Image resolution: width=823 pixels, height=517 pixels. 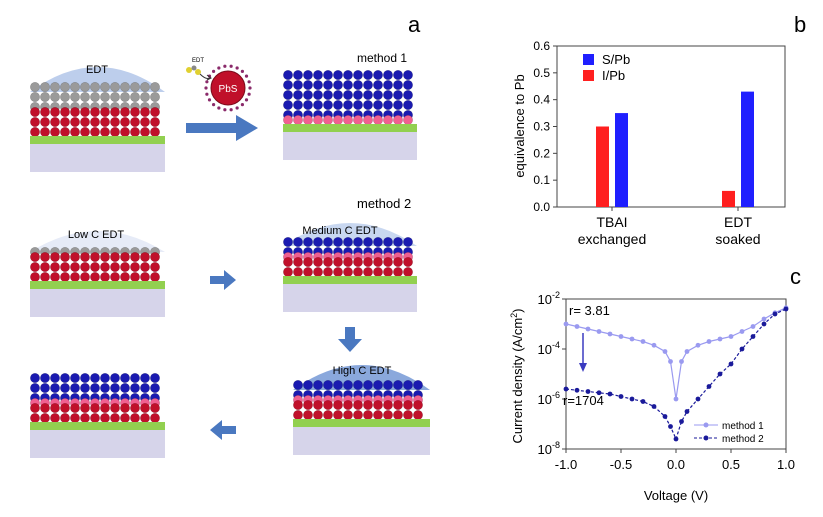 I want to click on iv-y-tick-label: 10-4, so click(x=549, y=348).